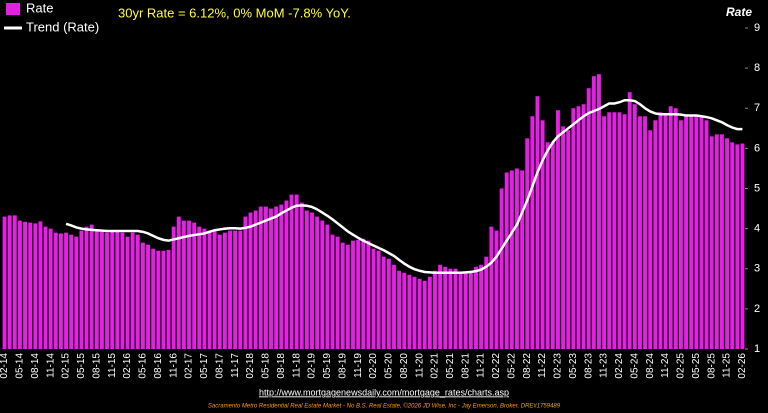 This screenshot has width=768, height=413. I want to click on x-tick-label: 02-26, so click(742, 366).